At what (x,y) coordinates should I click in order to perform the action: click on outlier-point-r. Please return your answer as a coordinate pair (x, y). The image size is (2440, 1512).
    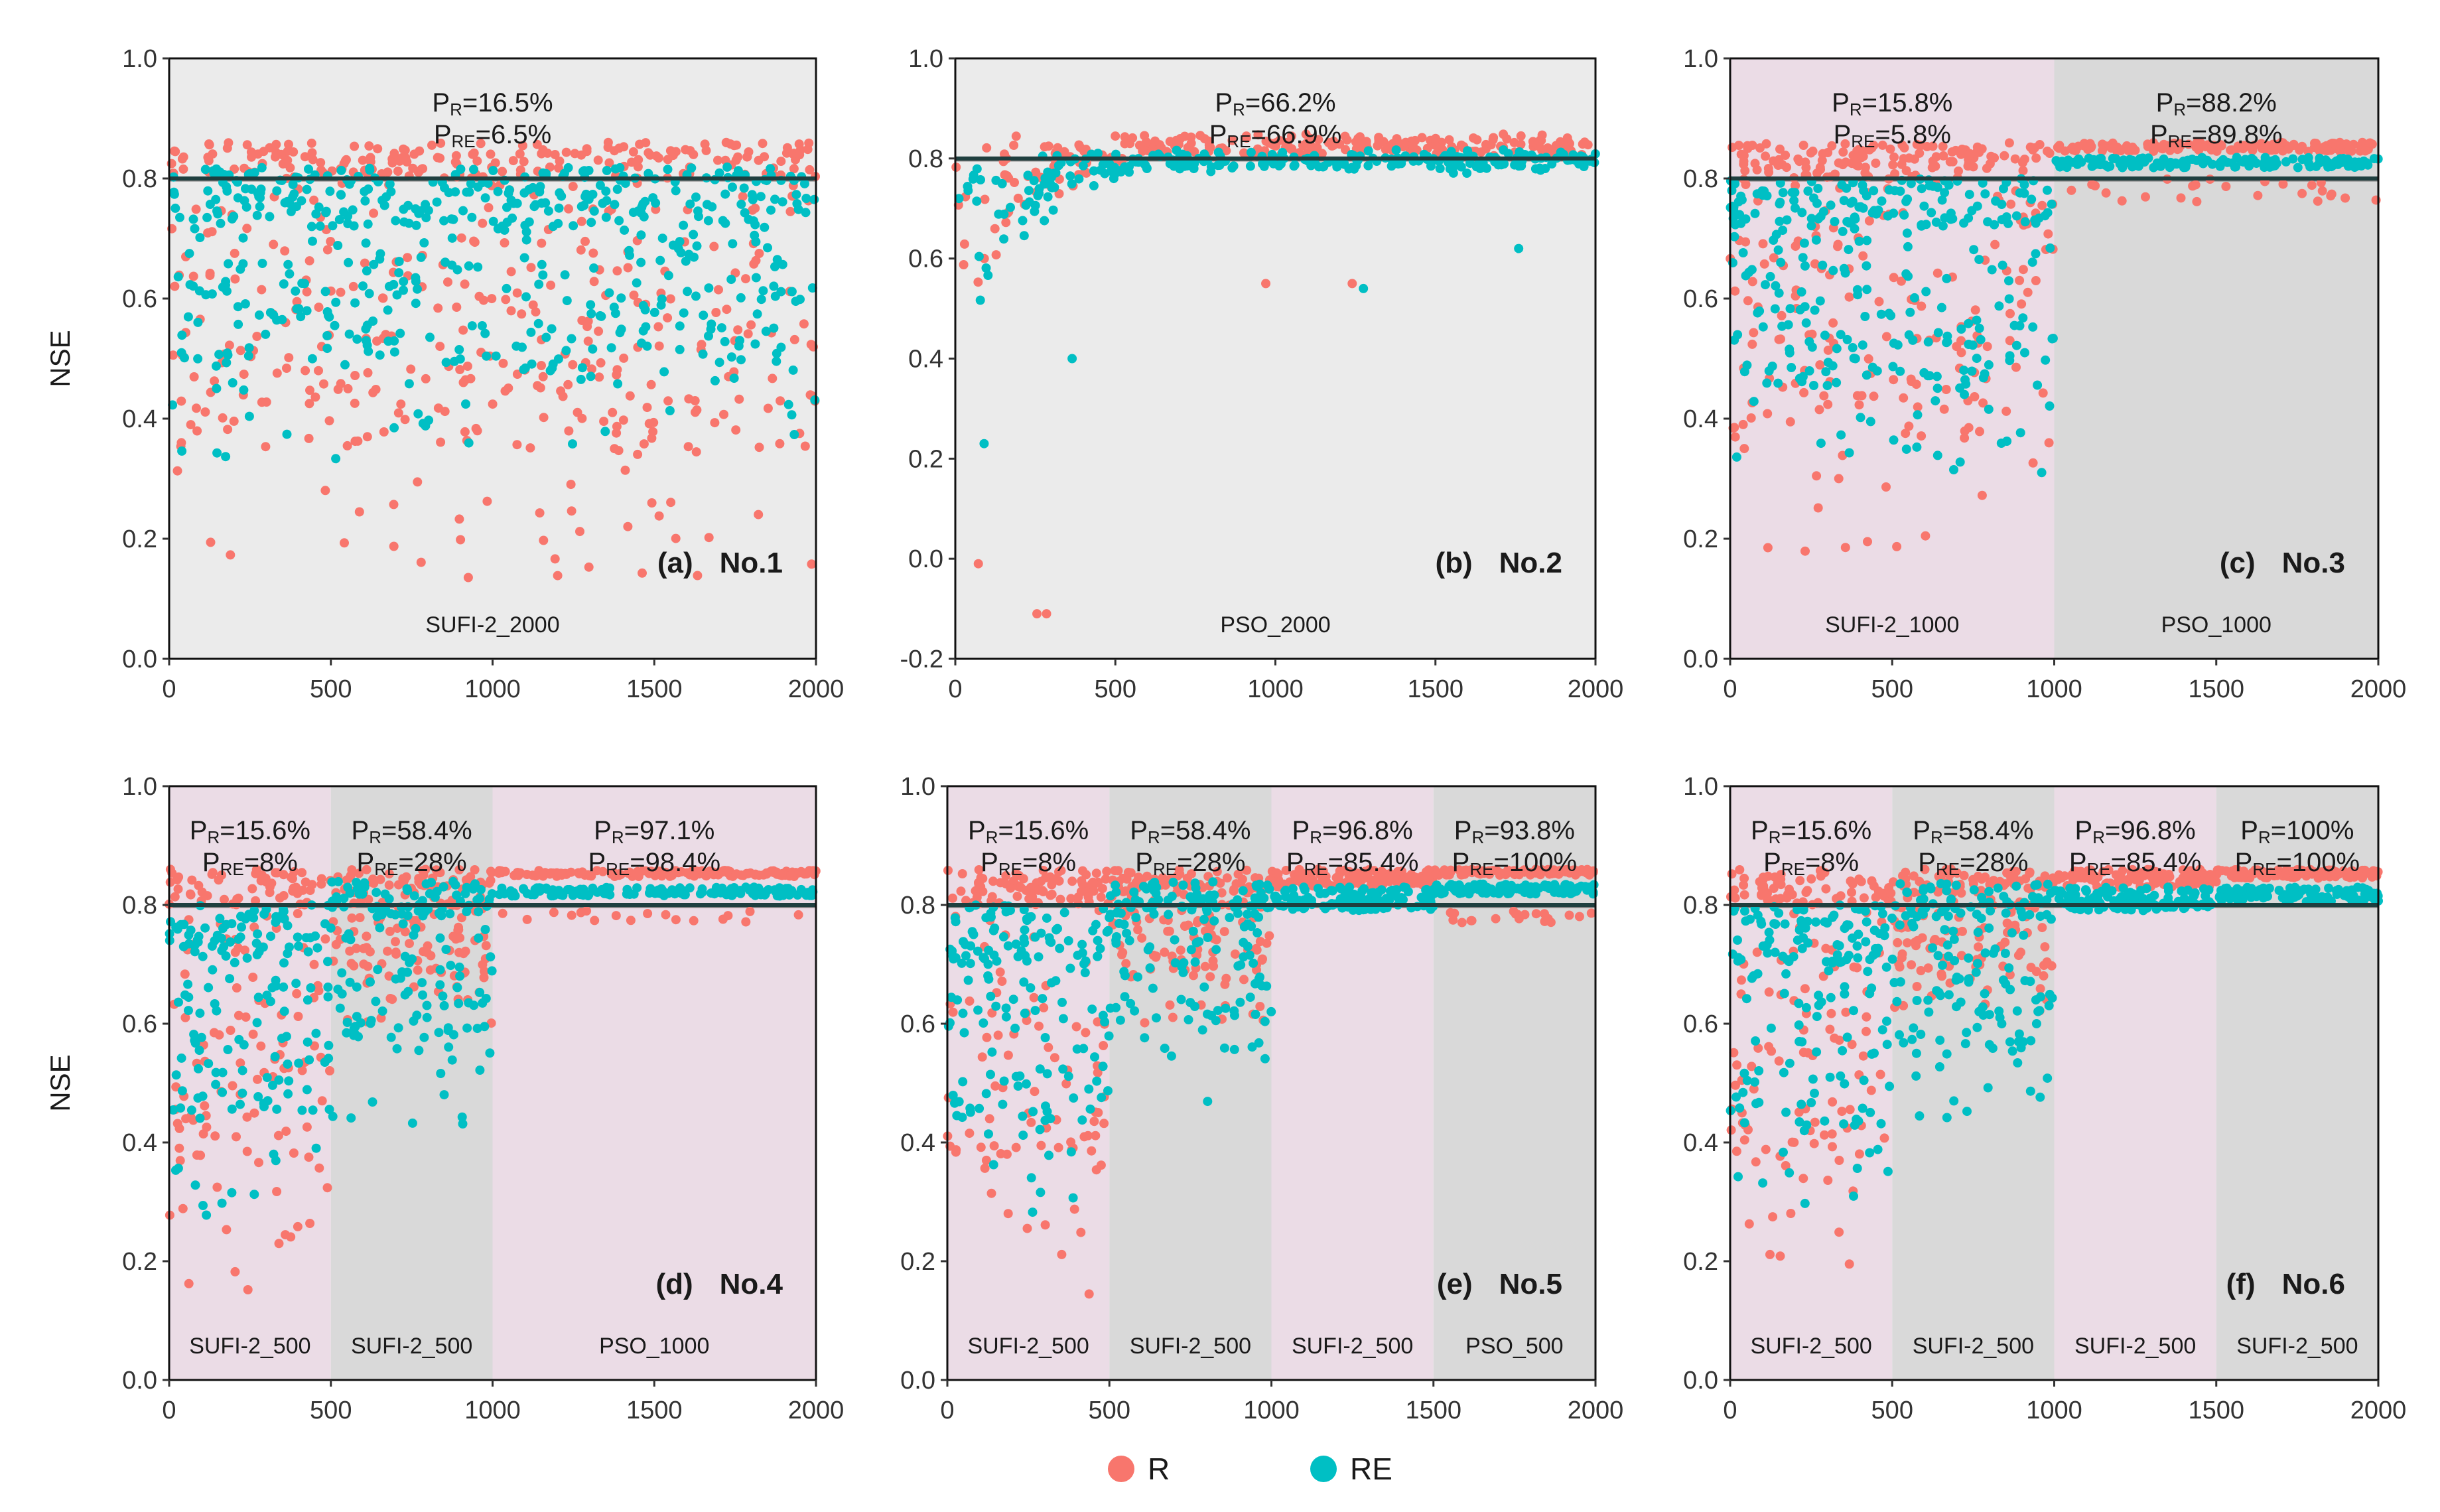
    Looking at the image, I should click on (1046, 614).